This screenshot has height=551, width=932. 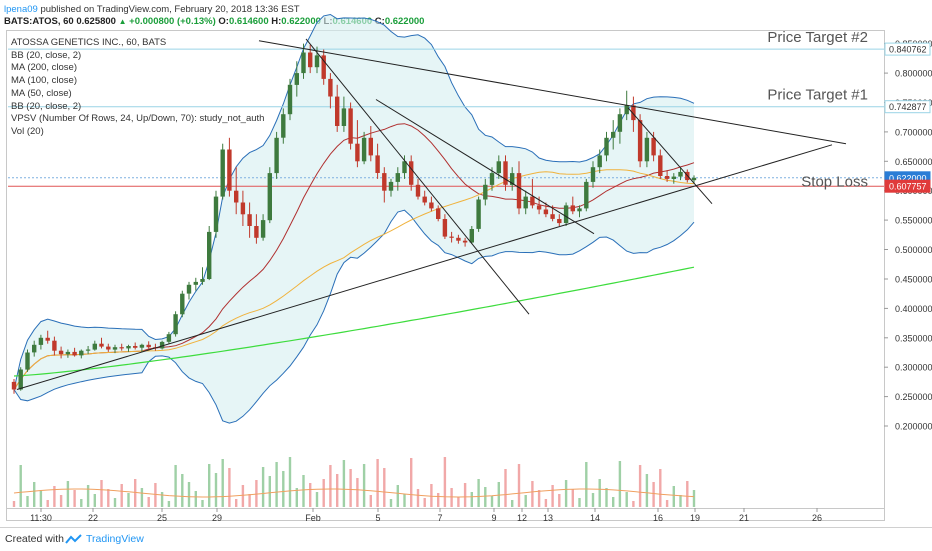 What do you see at coordinates (426, 515) in the screenshot?
I see `time-scale: 11:30 22 25 29 Feb 5 7 9 12 13 14 16 19 21 26` at bounding box center [426, 515].